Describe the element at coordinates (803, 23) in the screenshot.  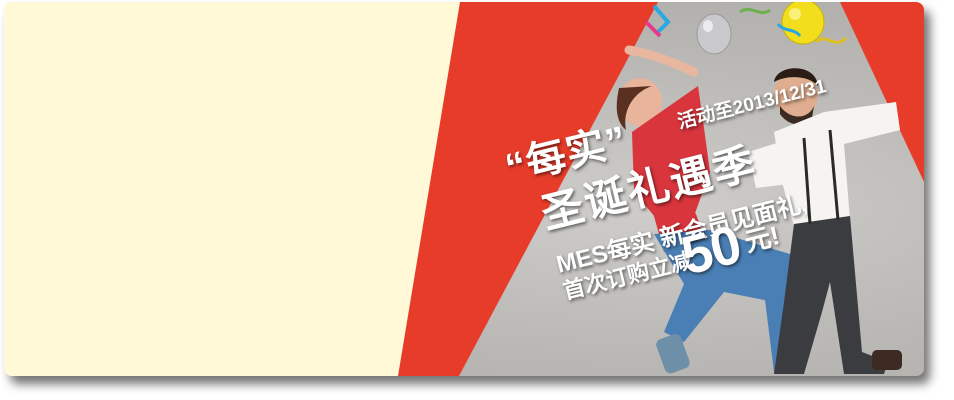
I see `balloon-yellow-icon` at that location.